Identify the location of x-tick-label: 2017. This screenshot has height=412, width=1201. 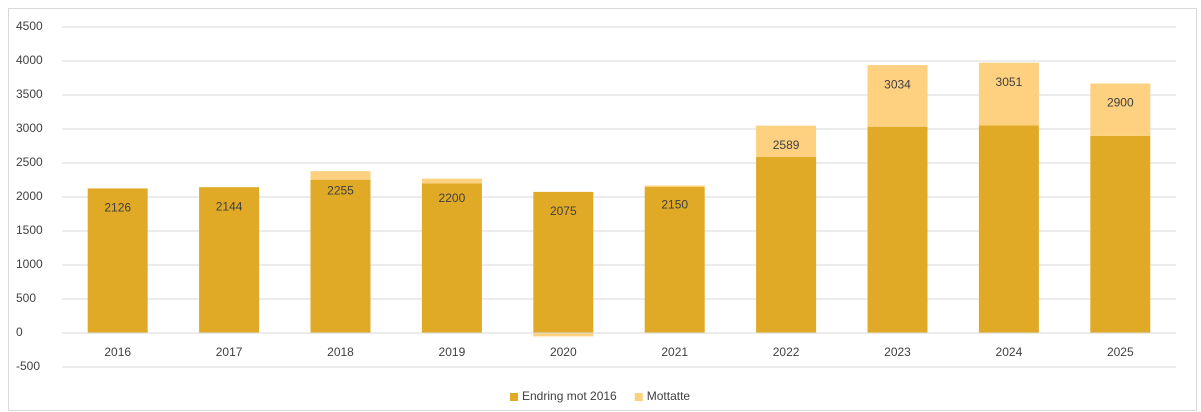
(229, 352).